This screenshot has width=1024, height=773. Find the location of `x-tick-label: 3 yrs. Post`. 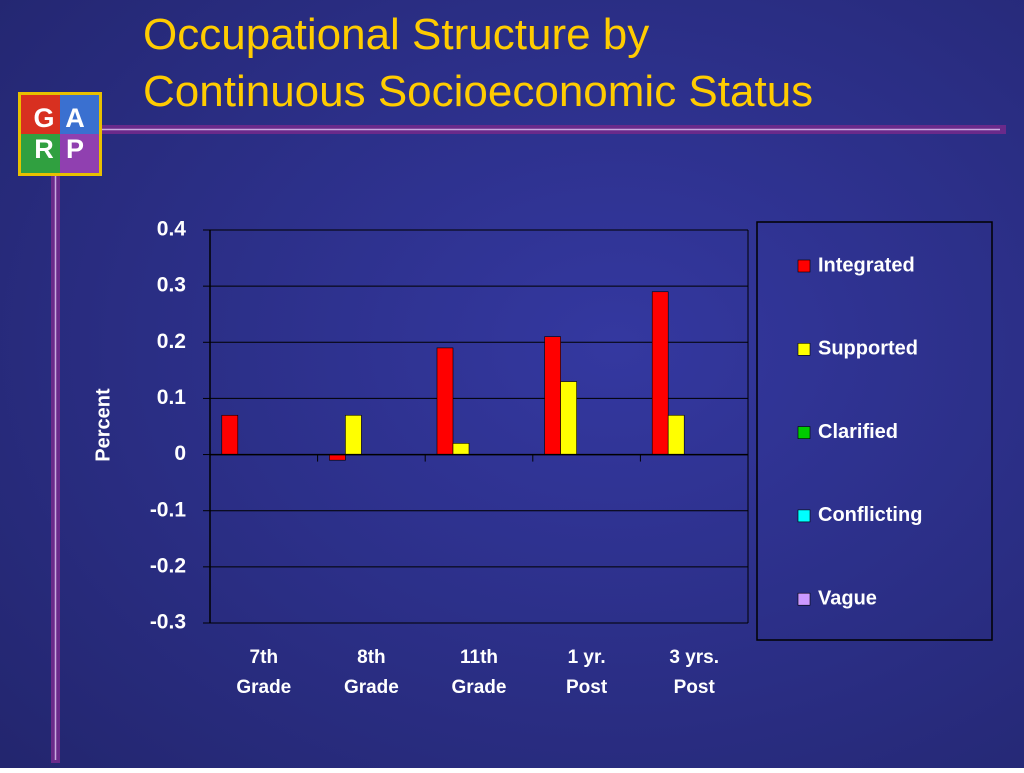

x-tick-label: 3 yrs. Post is located at coordinates (694, 672).